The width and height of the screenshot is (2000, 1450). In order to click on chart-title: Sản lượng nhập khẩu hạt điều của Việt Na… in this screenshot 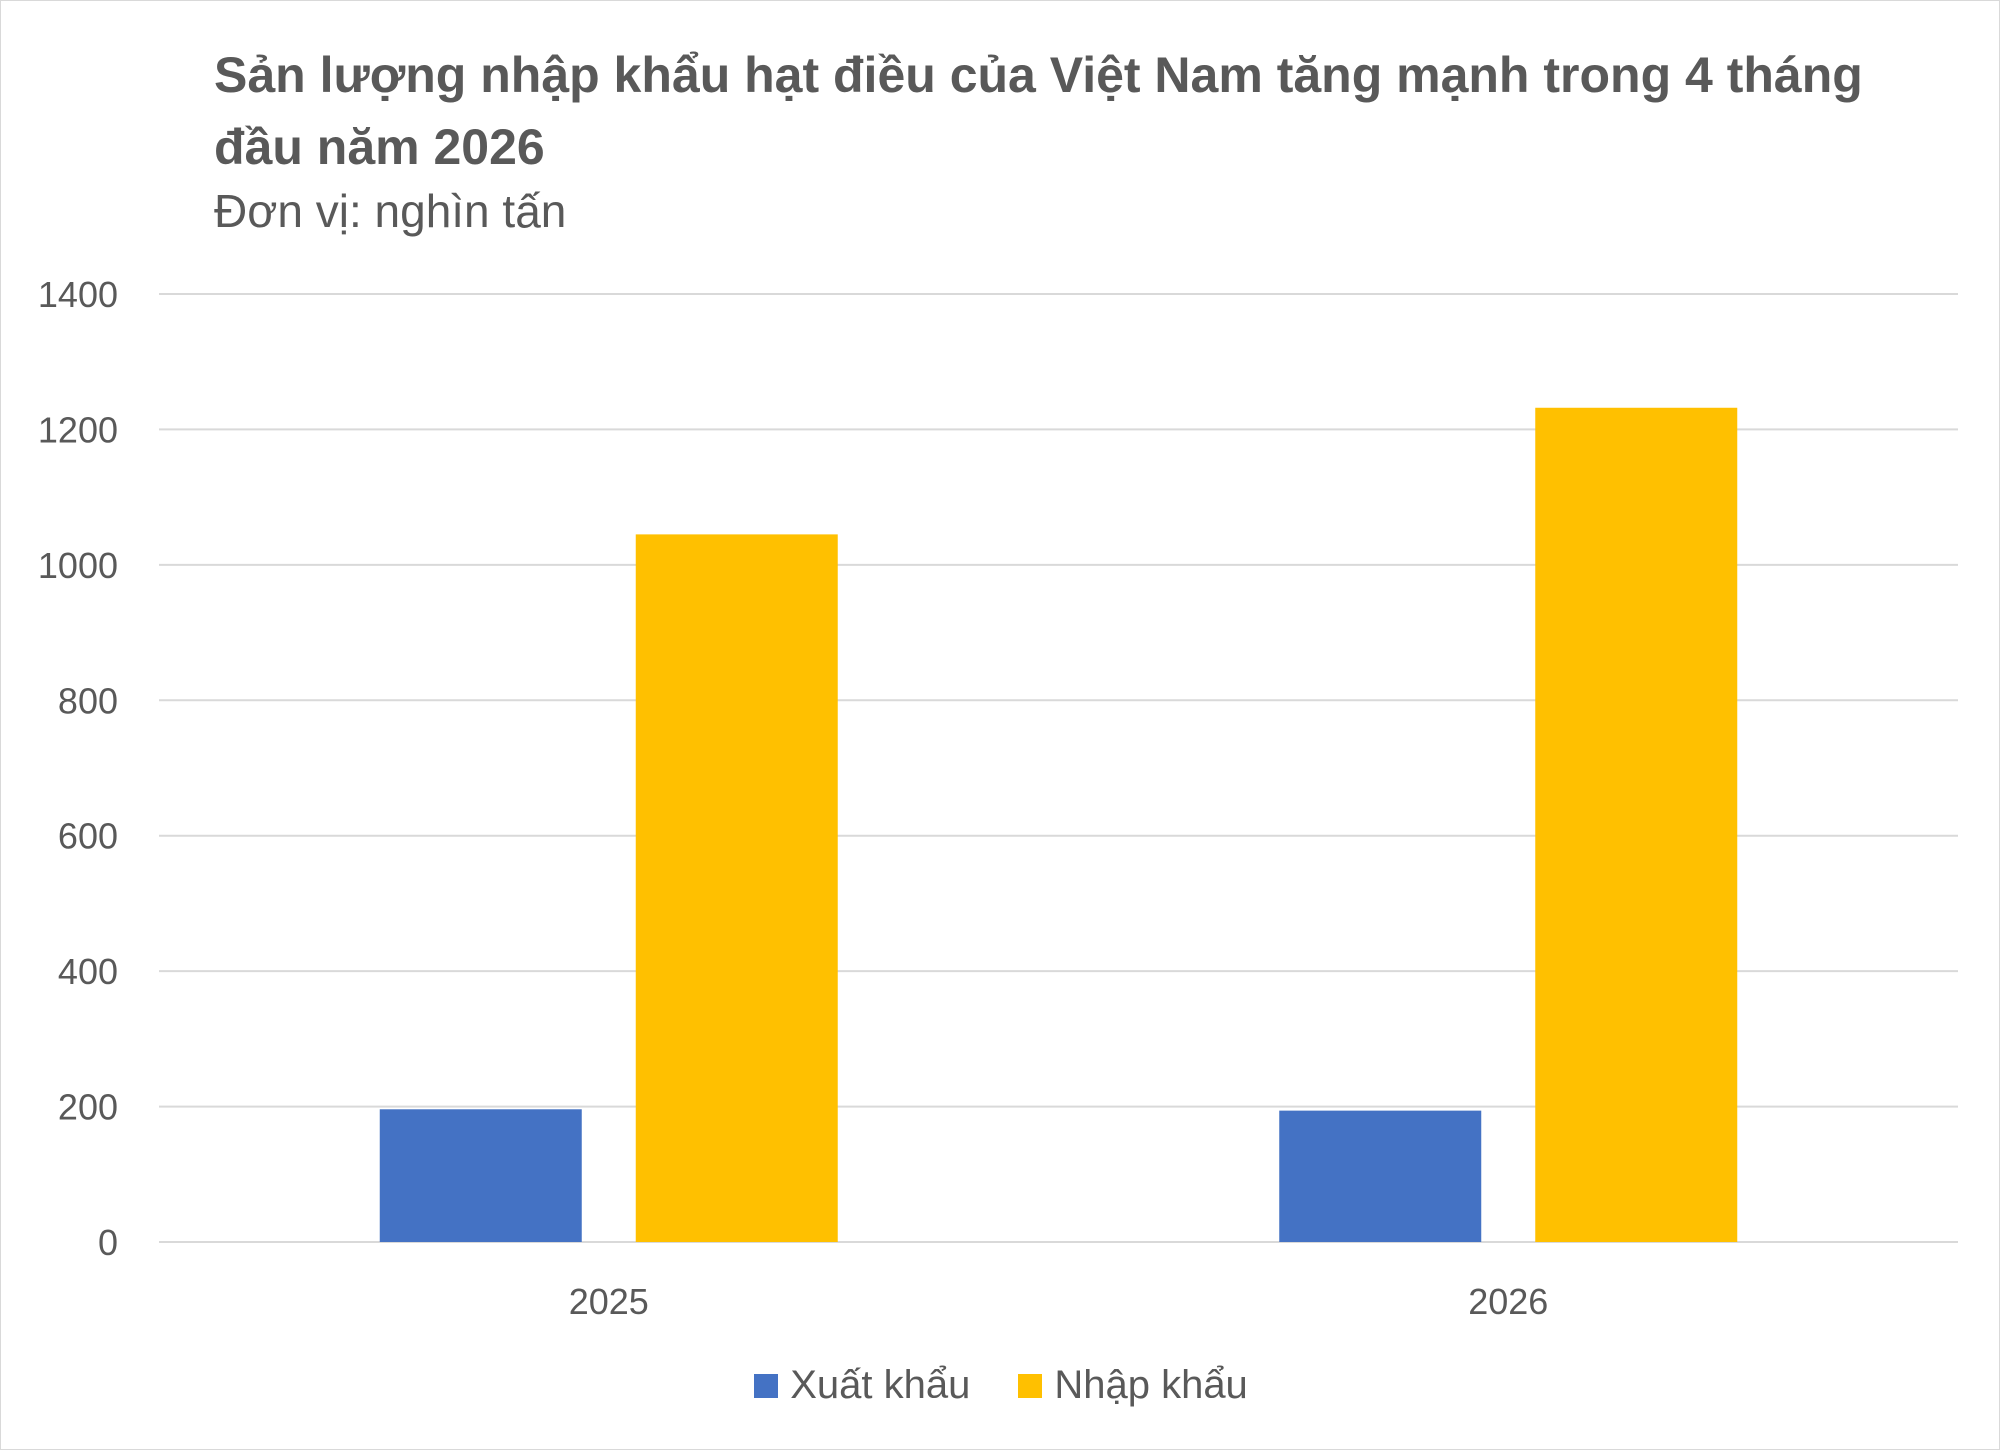, I will do `click(1038, 111)`.